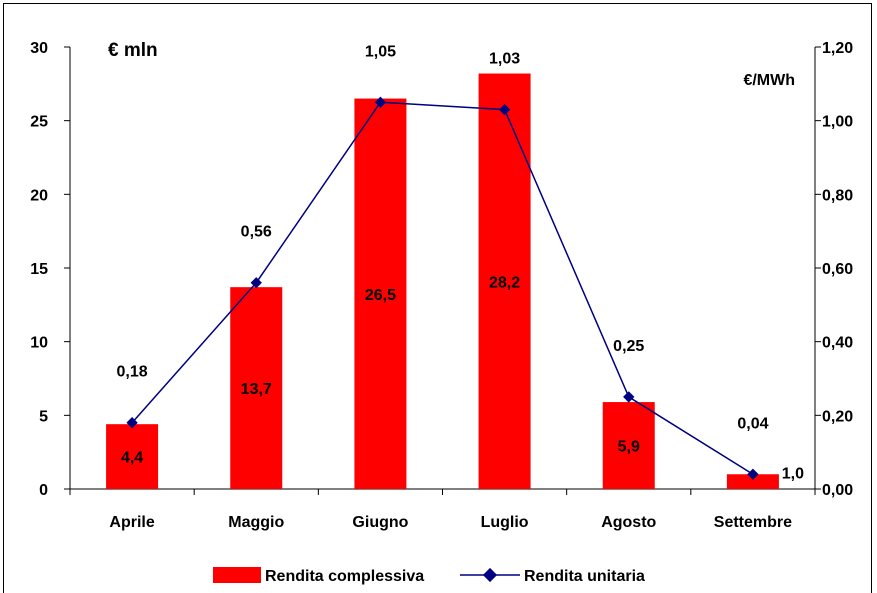  I want to click on line-value-label: 1,03, so click(504, 59).